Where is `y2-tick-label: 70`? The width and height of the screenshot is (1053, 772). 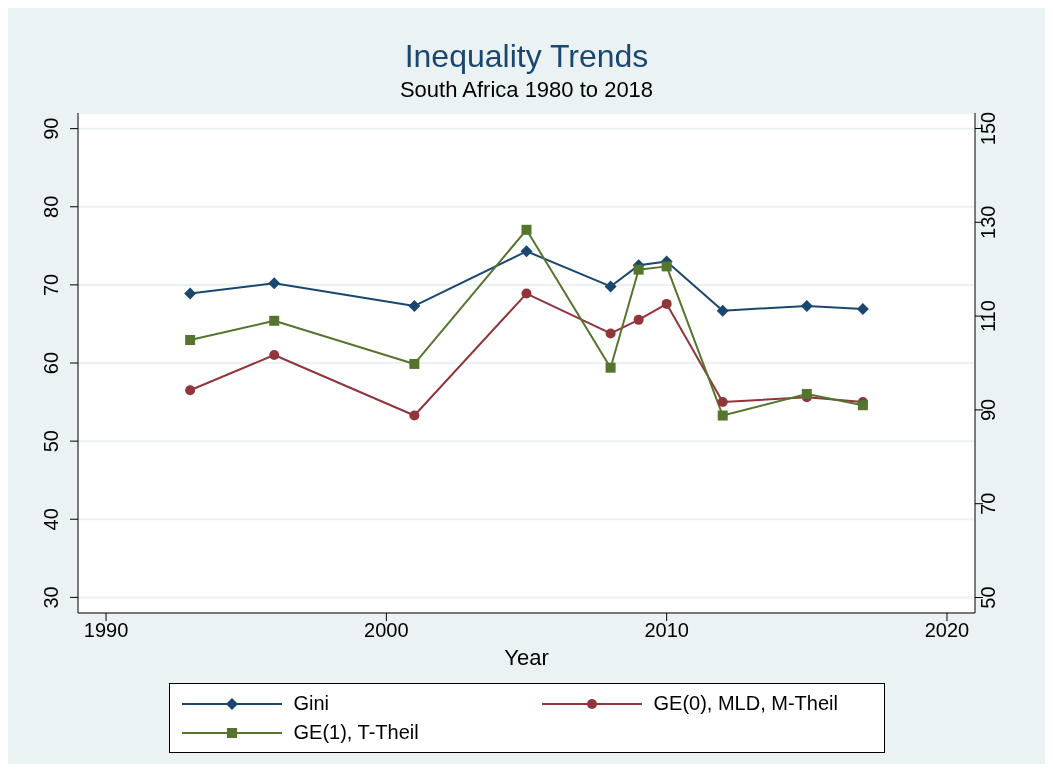 y2-tick-label: 70 is located at coordinates (988, 503).